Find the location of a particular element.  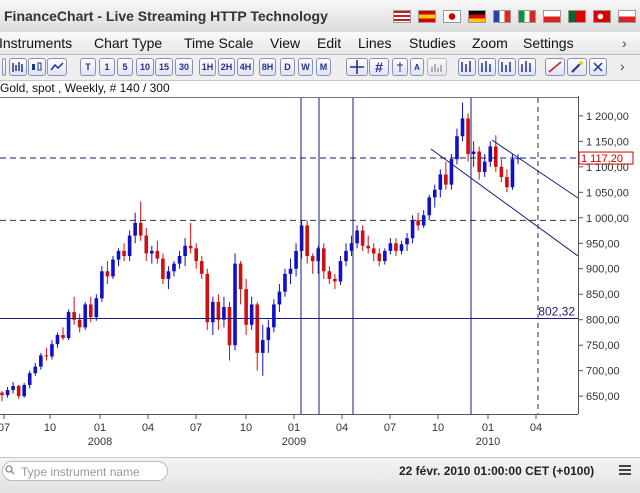

menu-overflow-chevron-icon: › is located at coordinates (624, 43).